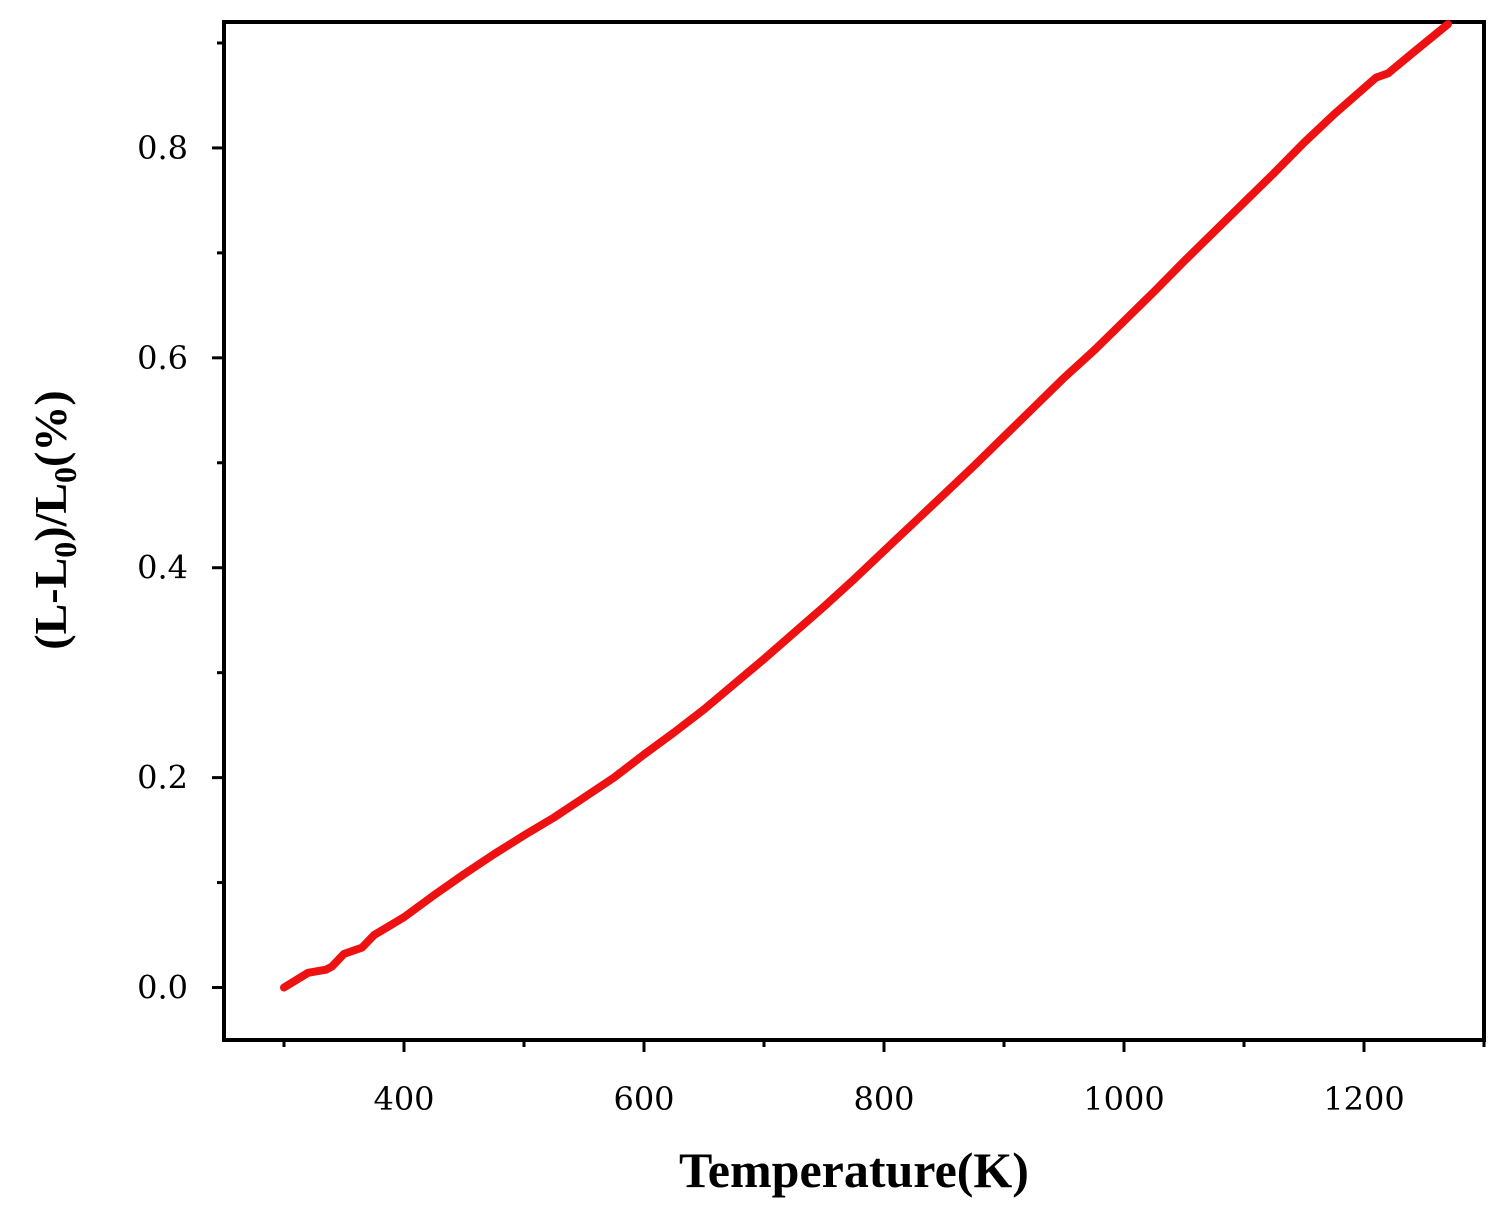 The image size is (1510, 1215). Describe the element at coordinates (50, 604) in the screenshot. I see `y-axis-title-part: (L-L` at that location.